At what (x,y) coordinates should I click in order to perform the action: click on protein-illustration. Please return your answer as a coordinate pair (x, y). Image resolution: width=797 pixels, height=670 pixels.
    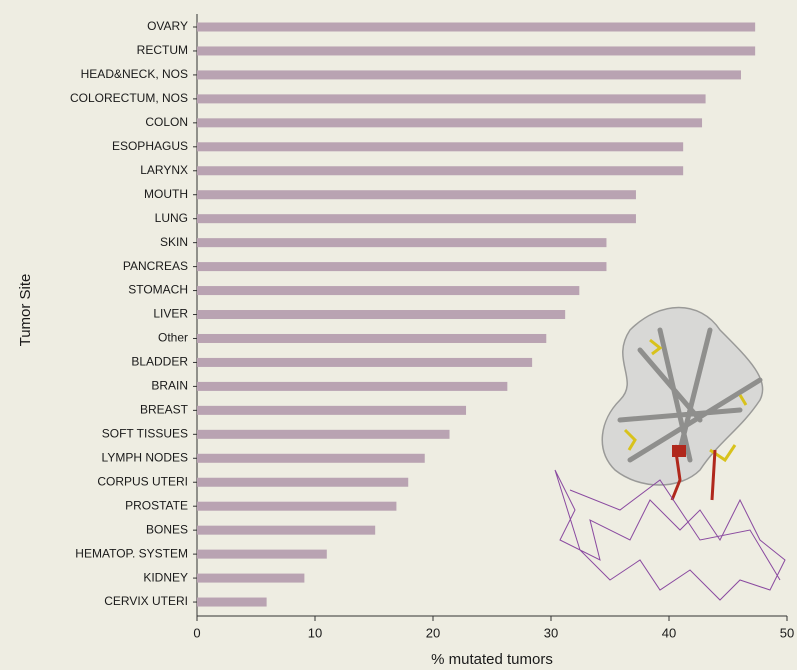
    Looking at the image, I should click on (670, 453).